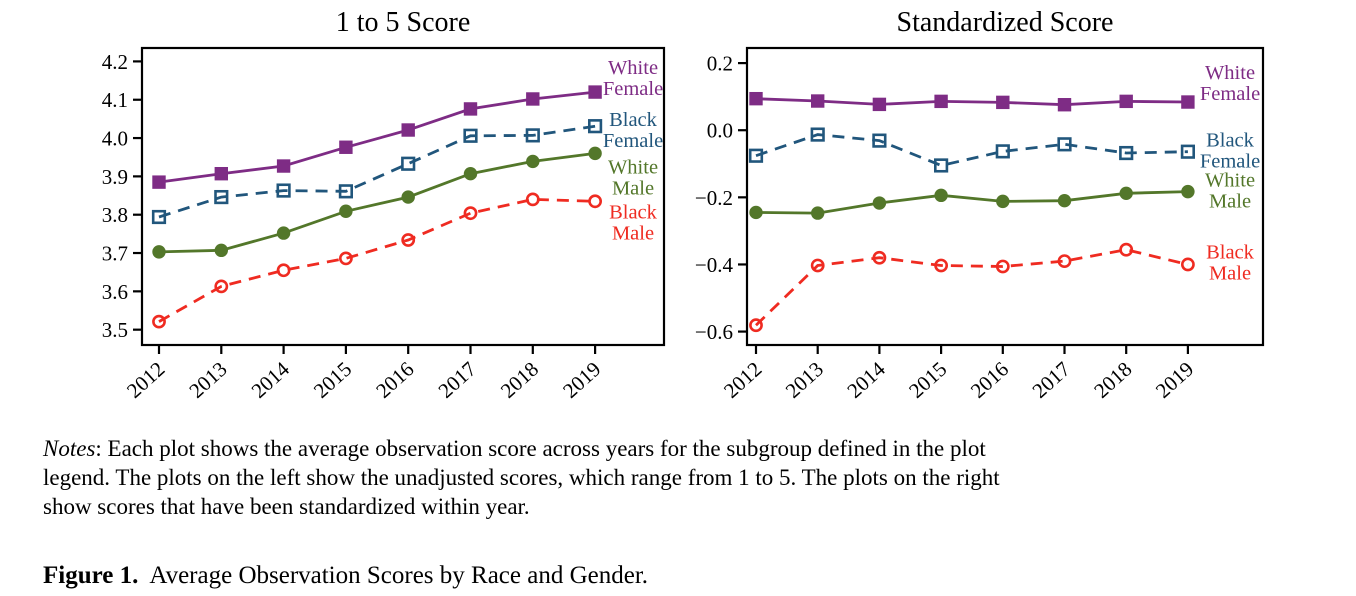 The width and height of the screenshot is (1356, 596). I want to click on y-axis-tick-label: 0.0, so click(720, 131).